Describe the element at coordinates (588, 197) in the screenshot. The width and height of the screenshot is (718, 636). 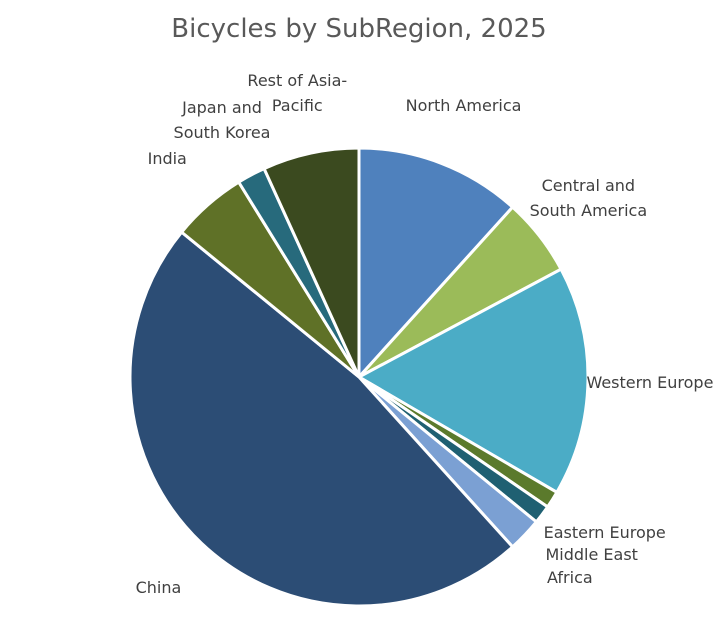
I see `slice-label: Central and South America` at that location.